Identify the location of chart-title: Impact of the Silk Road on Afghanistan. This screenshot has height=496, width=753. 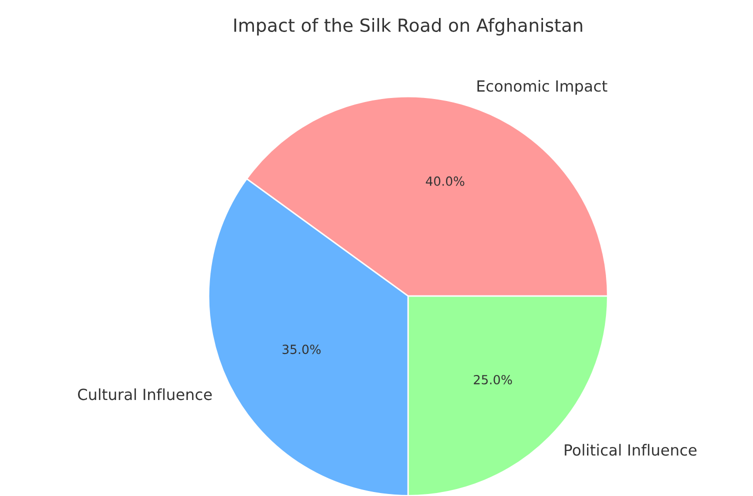
(408, 27).